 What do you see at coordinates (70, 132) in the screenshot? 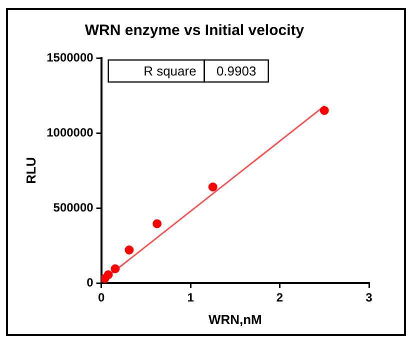
I see `y-tick-label: 1000000` at bounding box center [70, 132].